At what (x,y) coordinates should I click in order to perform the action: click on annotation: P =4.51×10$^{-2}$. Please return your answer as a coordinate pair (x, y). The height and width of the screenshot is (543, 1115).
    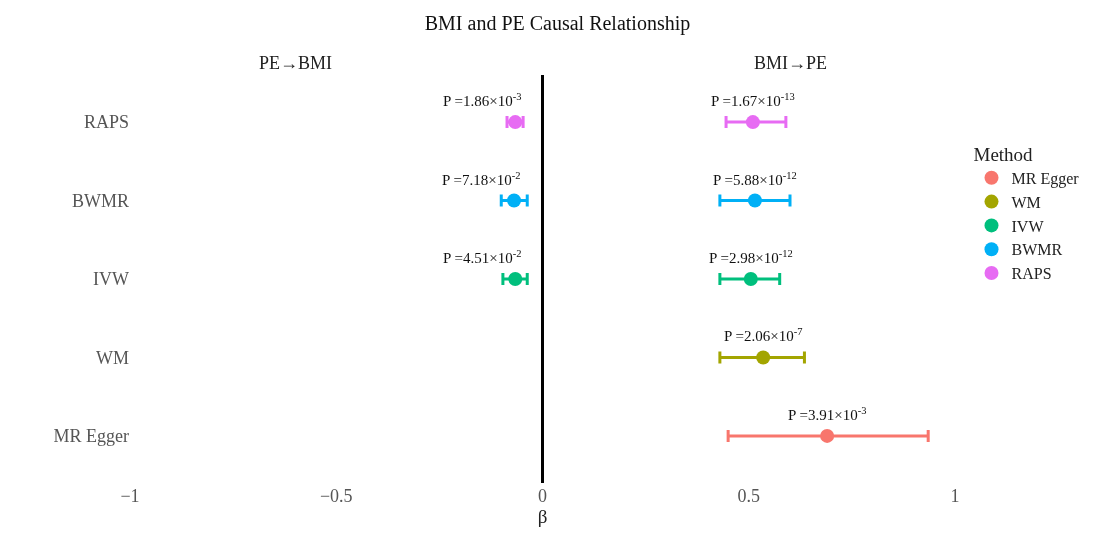
    Looking at the image, I should click on (482, 257).